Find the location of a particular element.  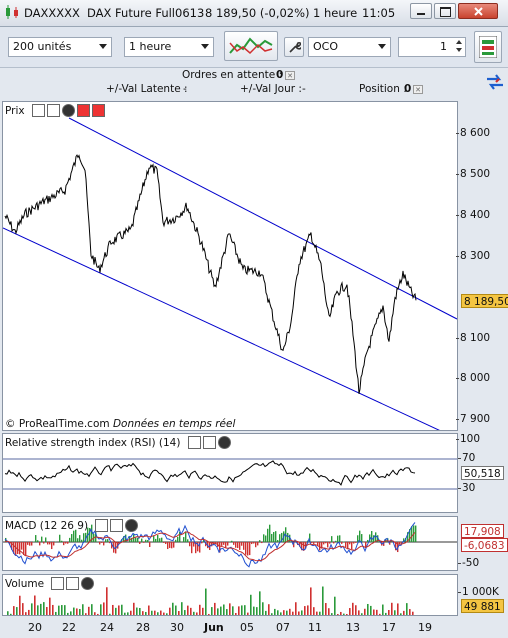

stepper-down-icon is located at coordinates (459, 50).